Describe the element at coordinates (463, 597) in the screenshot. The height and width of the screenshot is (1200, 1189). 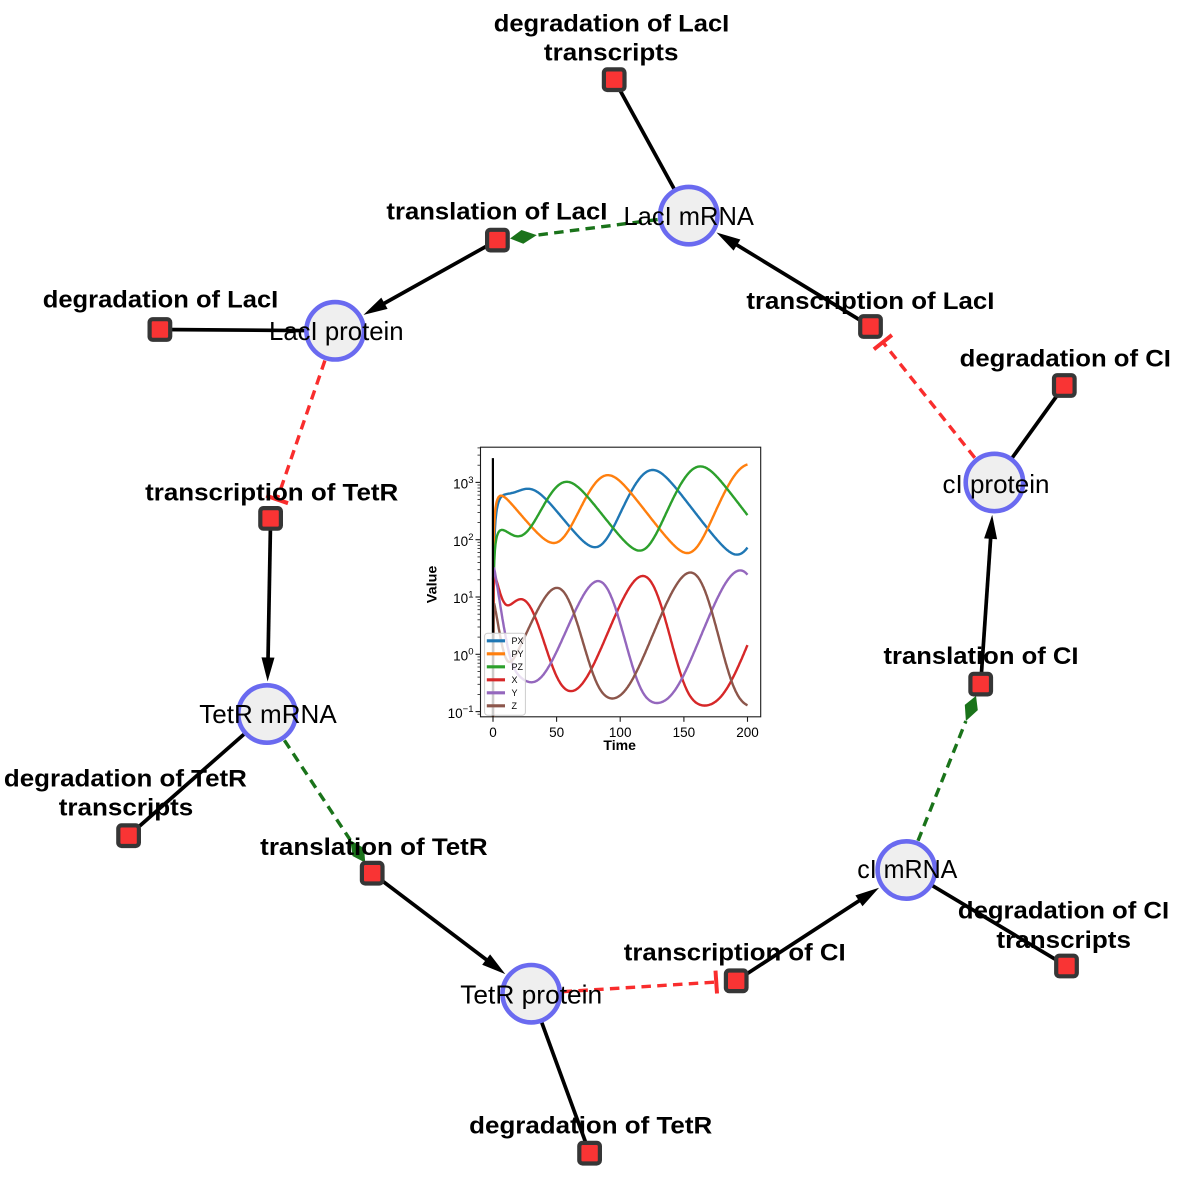
I see `svg-text: 101` at that location.